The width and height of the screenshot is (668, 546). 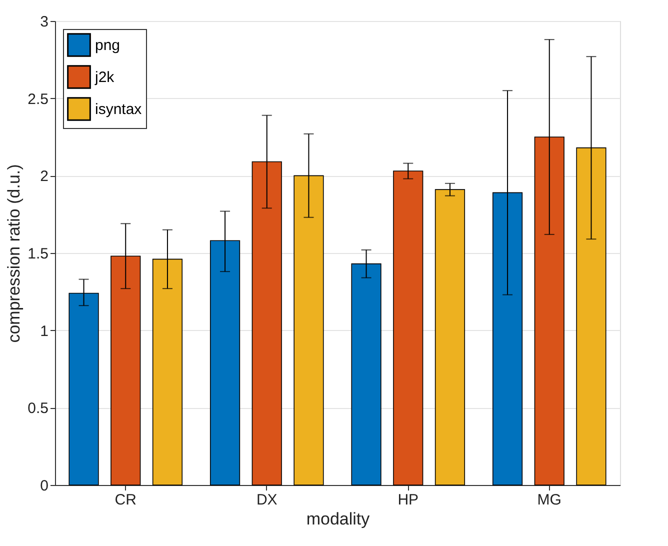 I want to click on x-tick-label: CR, so click(x=125, y=500).